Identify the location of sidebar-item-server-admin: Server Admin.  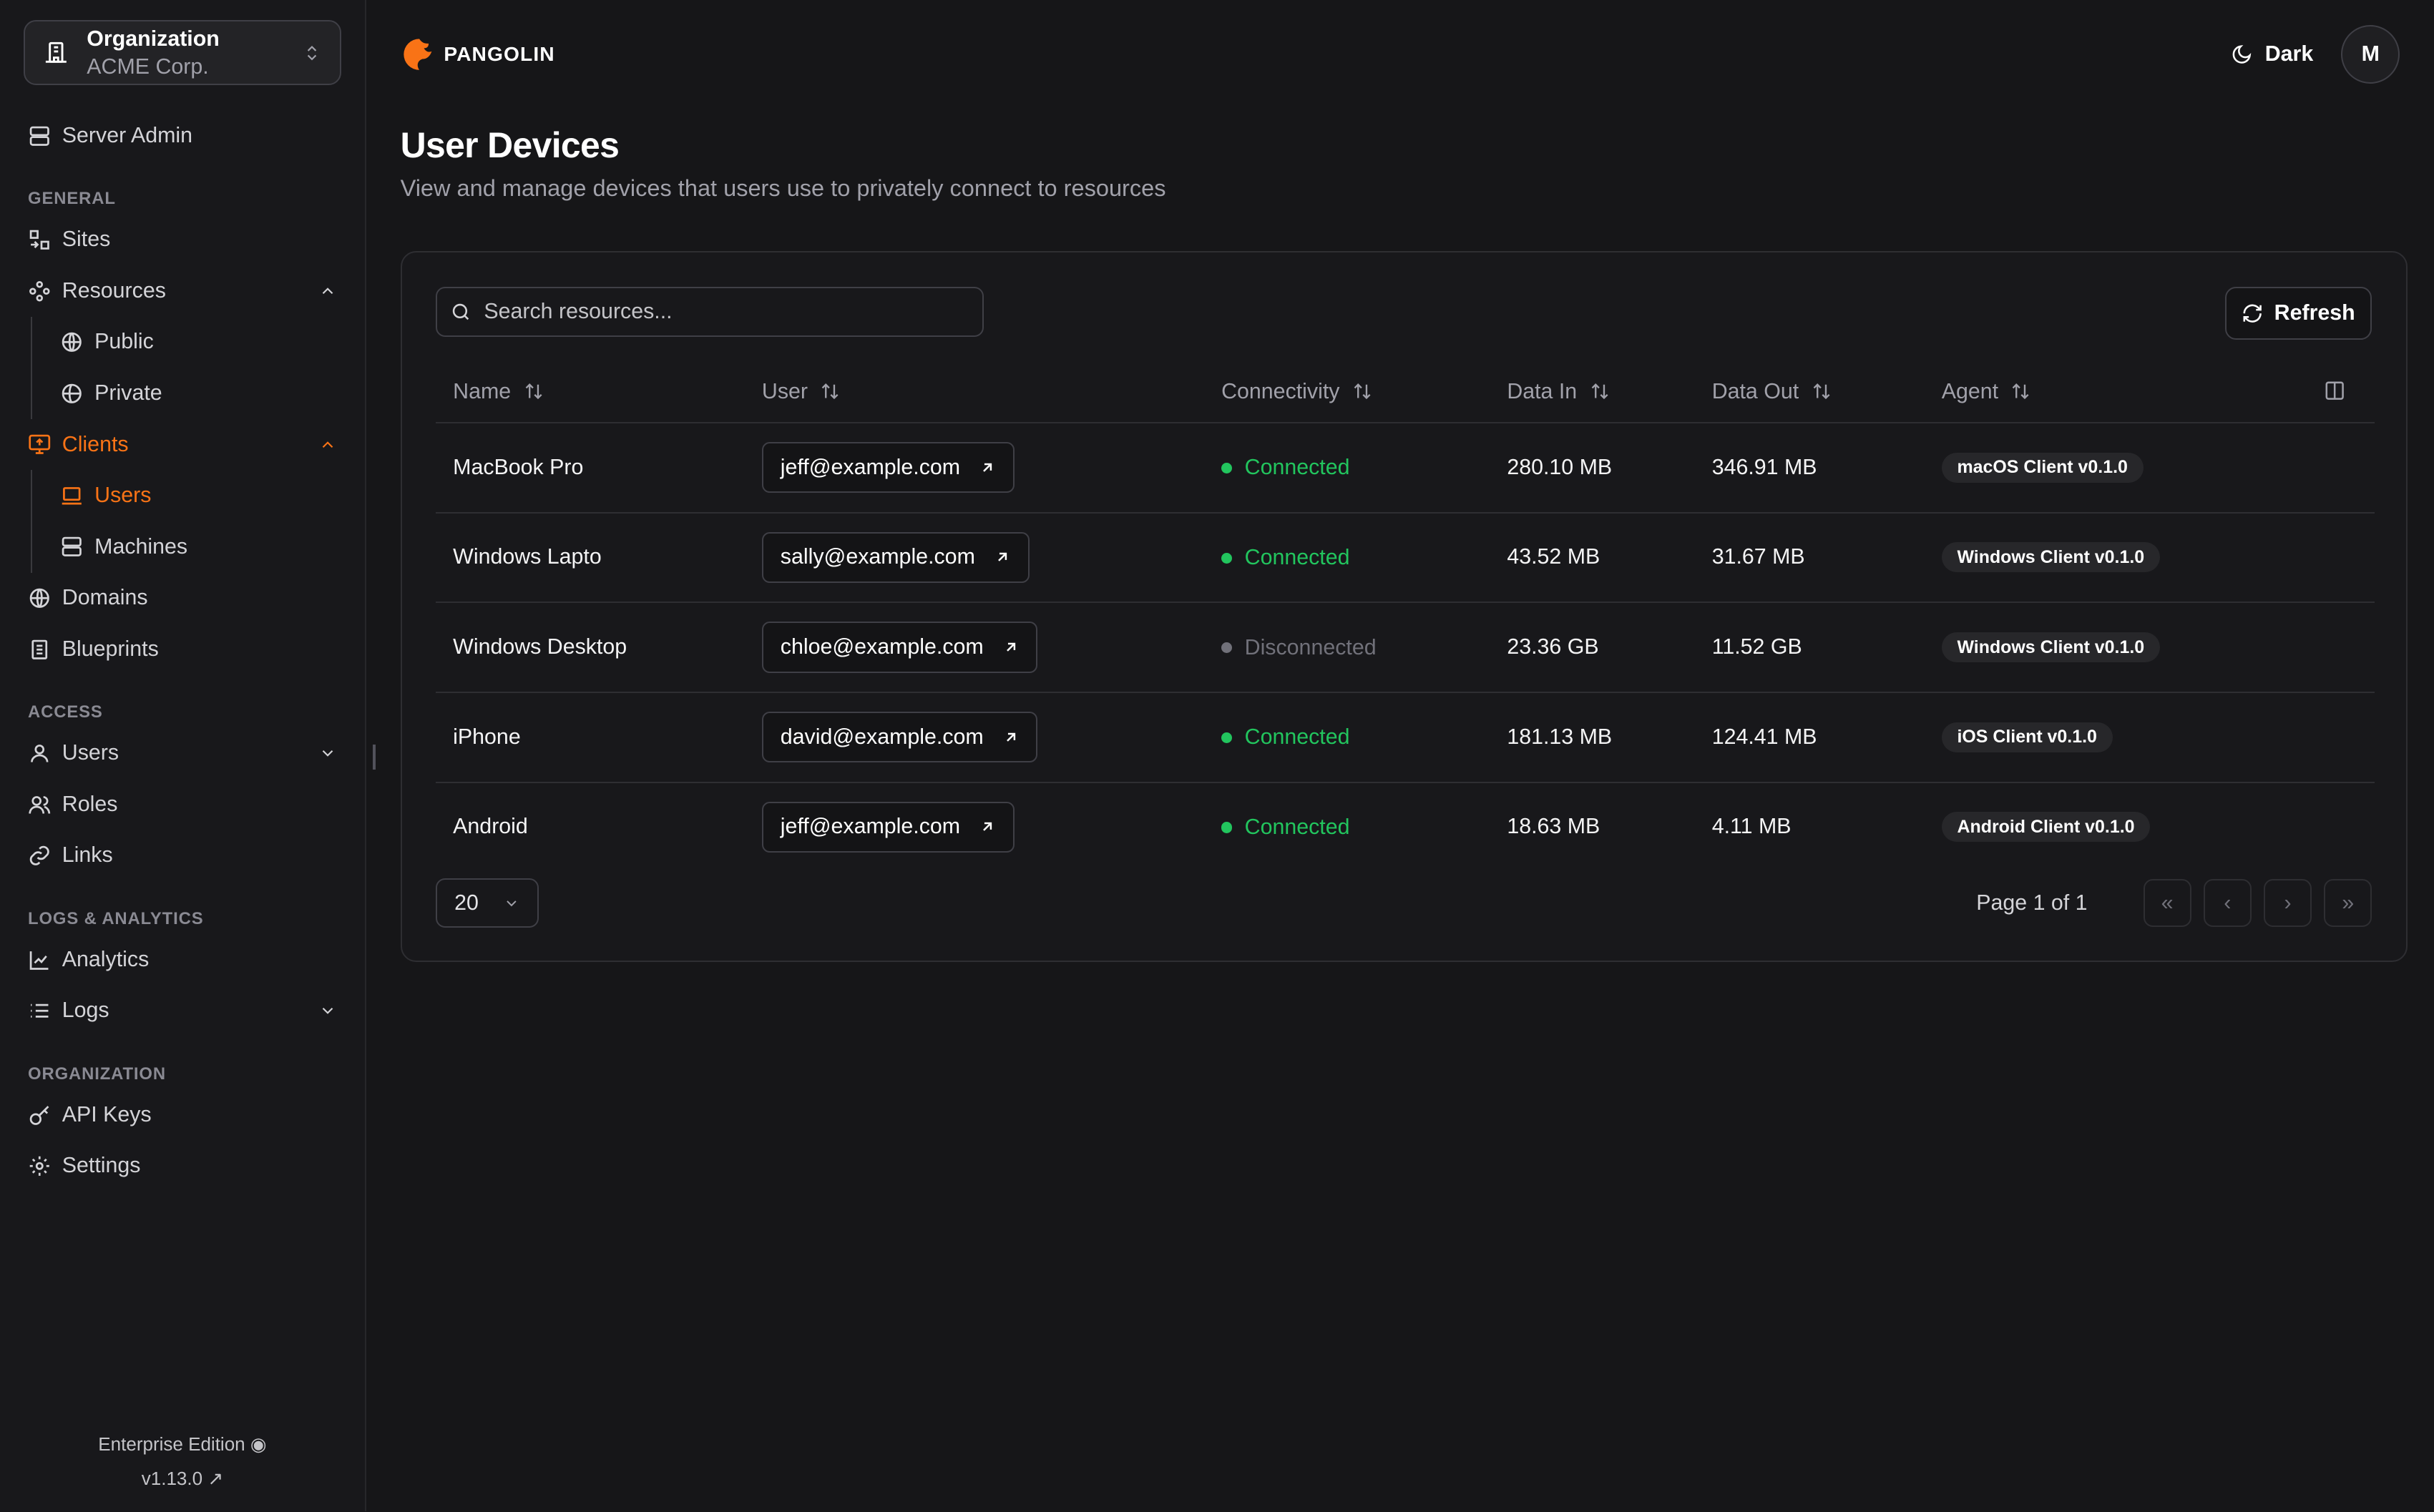
(182, 136).